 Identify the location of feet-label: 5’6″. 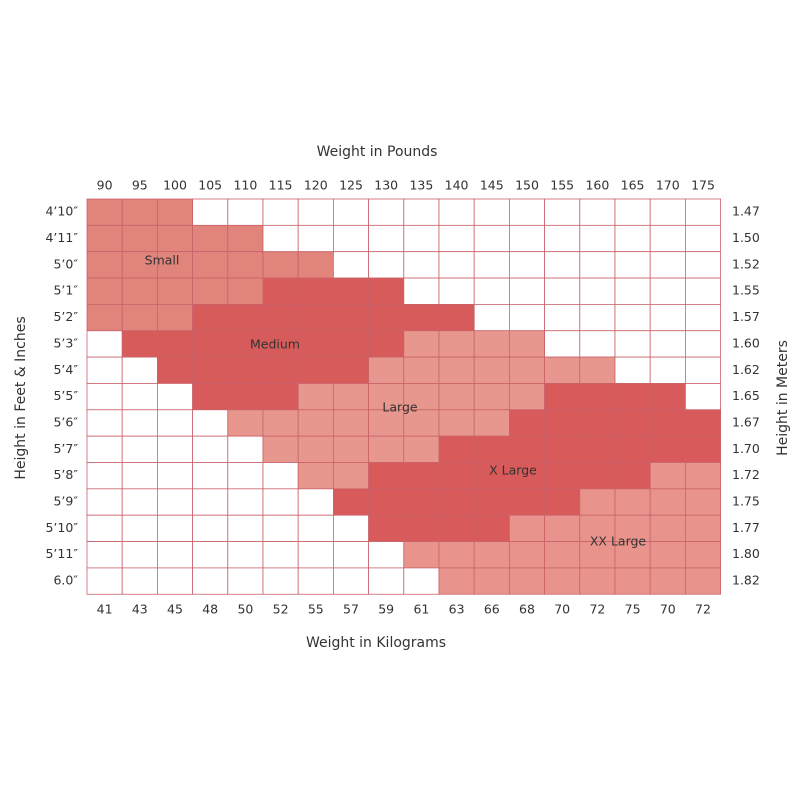
(65, 421).